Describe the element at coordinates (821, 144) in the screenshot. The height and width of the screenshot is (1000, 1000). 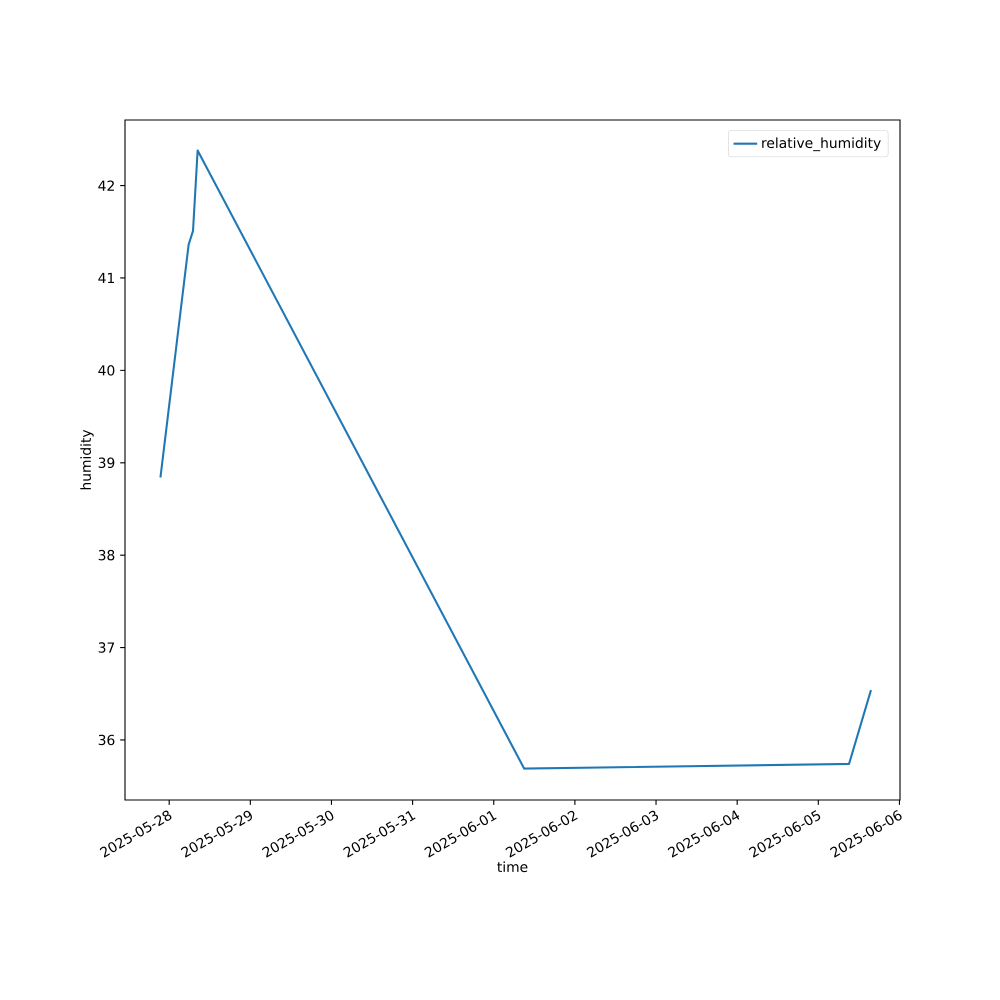
I see `legend-label: relative_humidity` at that location.